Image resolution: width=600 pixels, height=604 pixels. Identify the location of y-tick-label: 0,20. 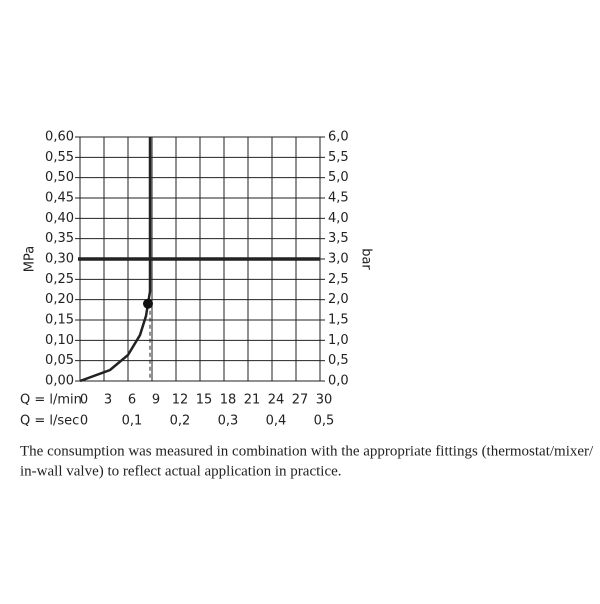
(59, 299).